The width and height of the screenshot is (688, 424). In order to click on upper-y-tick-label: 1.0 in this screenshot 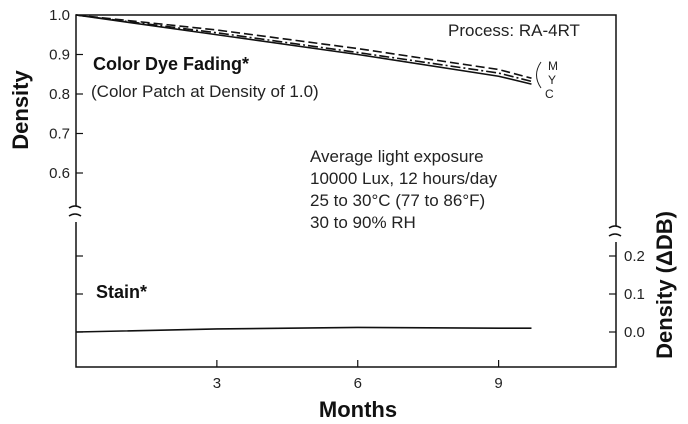, I will do `click(59, 15)`.